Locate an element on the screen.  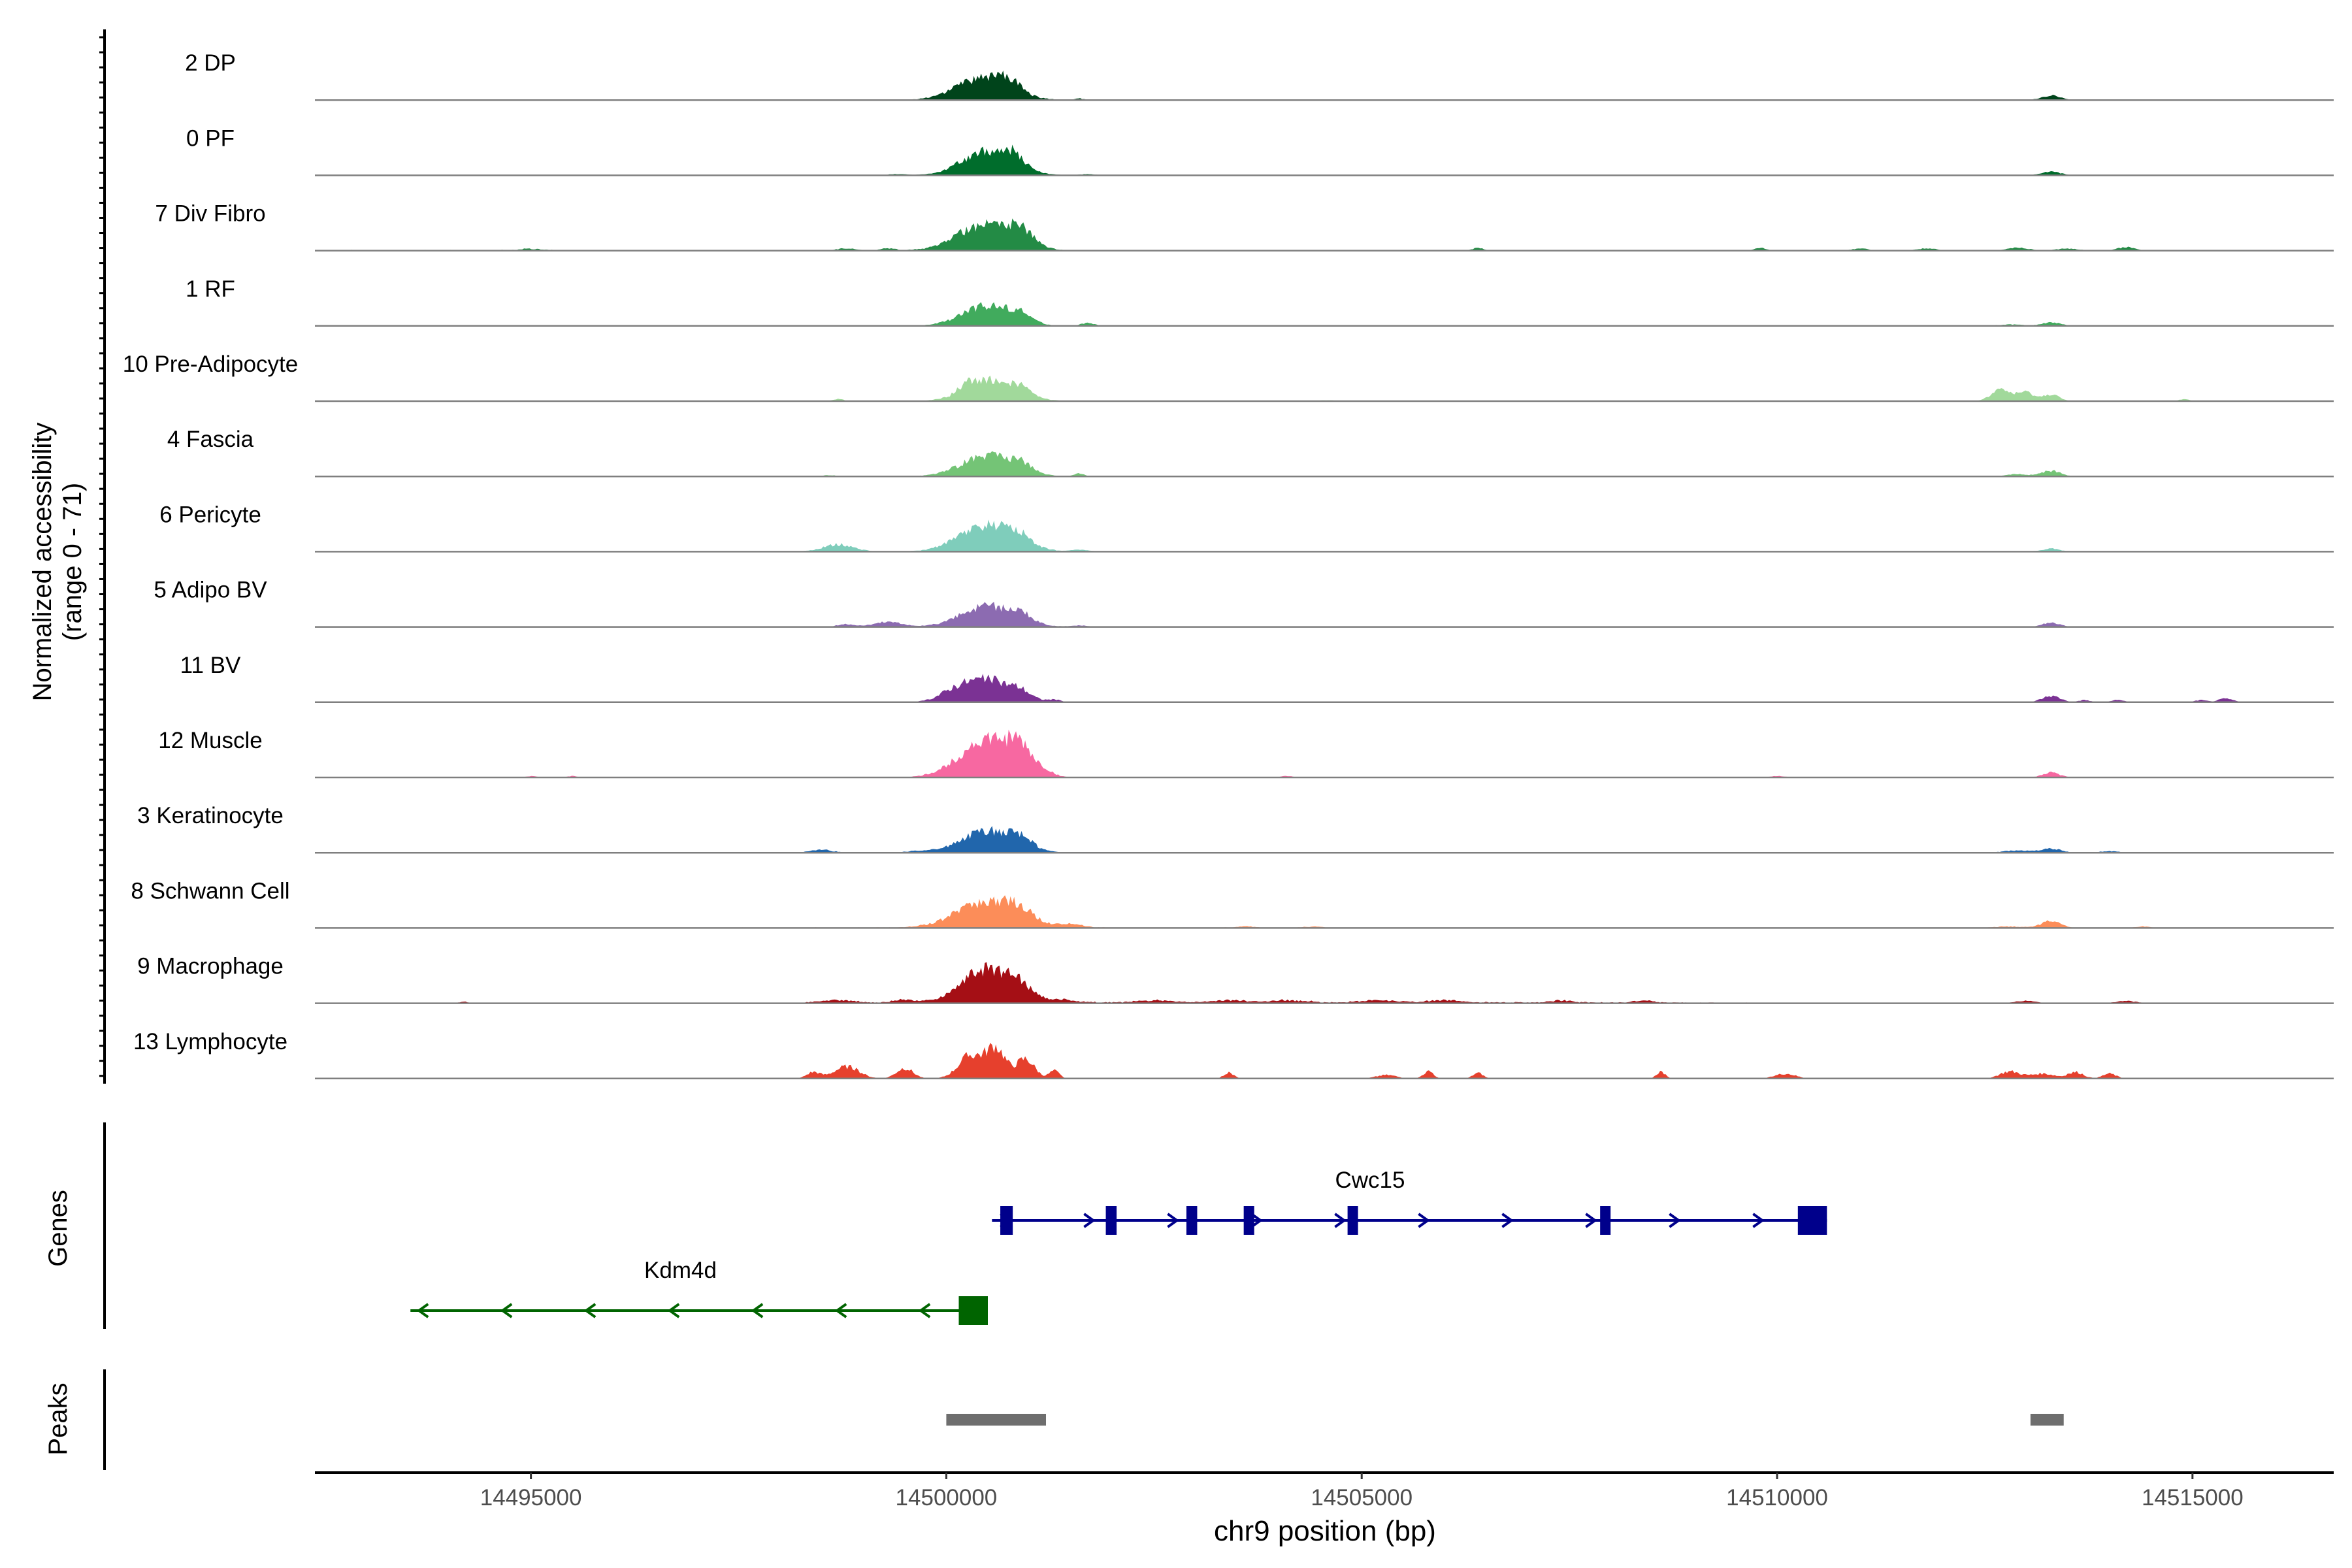
peak-track is located at coordinates (1505, 1420).